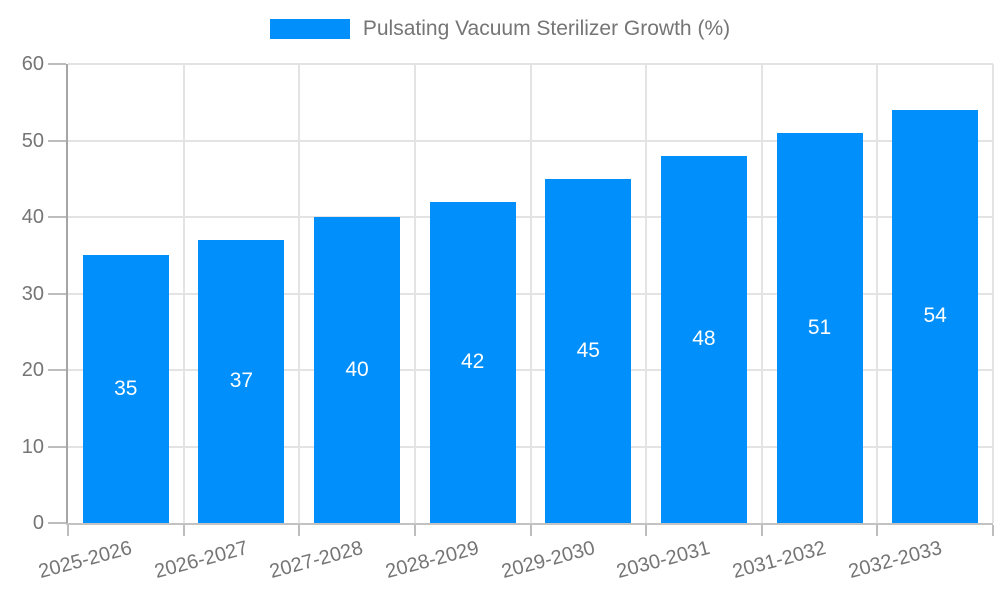 This screenshot has width=1000, height=600. I want to click on bar: 40, so click(357, 370).